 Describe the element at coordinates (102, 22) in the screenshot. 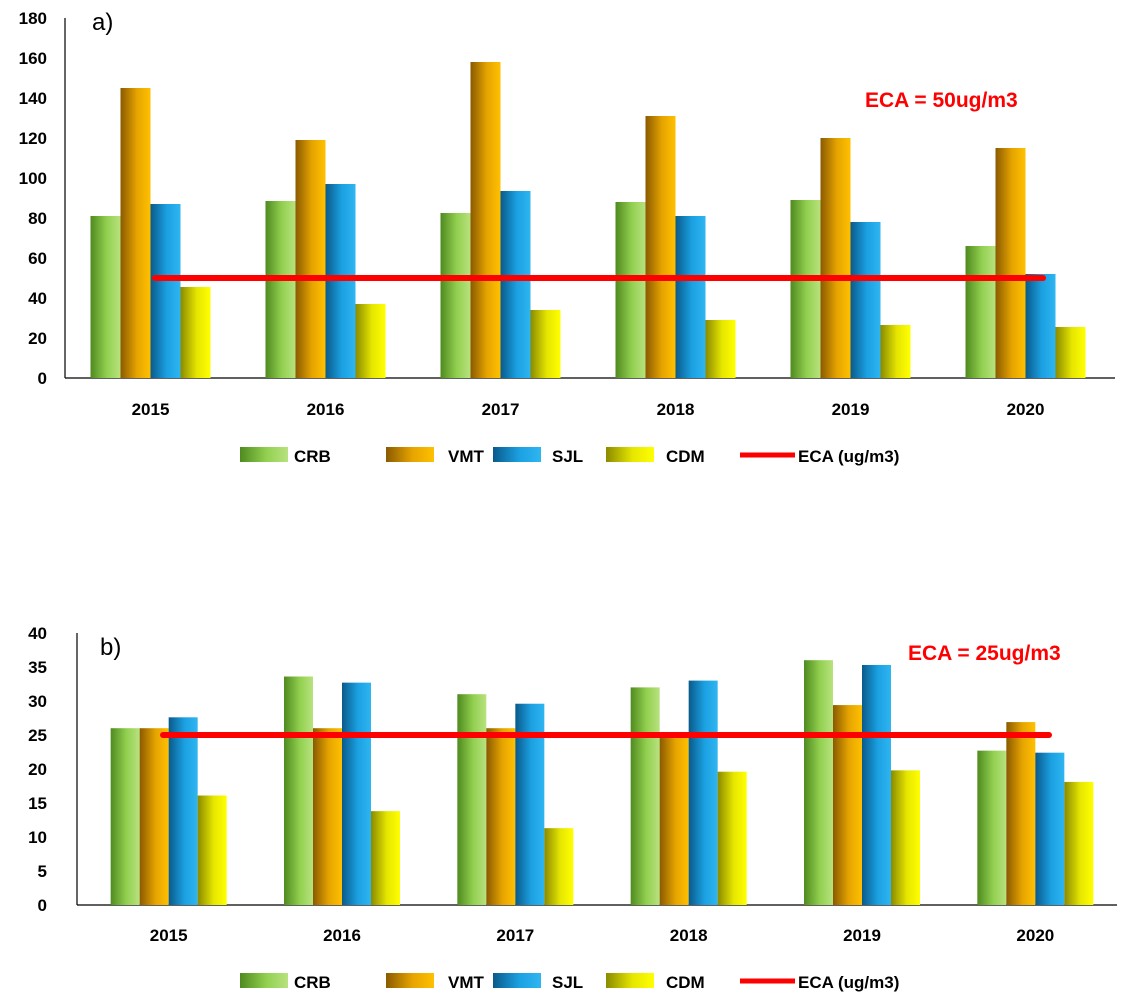

I see `panel-label: a)` at that location.